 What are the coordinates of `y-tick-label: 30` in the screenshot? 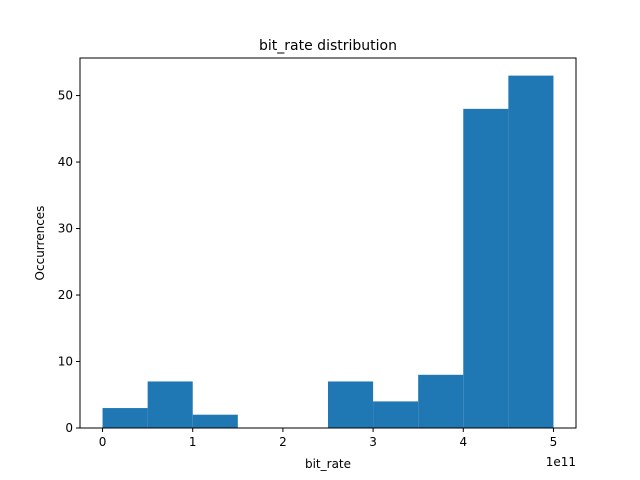 It's located at (65, 229).